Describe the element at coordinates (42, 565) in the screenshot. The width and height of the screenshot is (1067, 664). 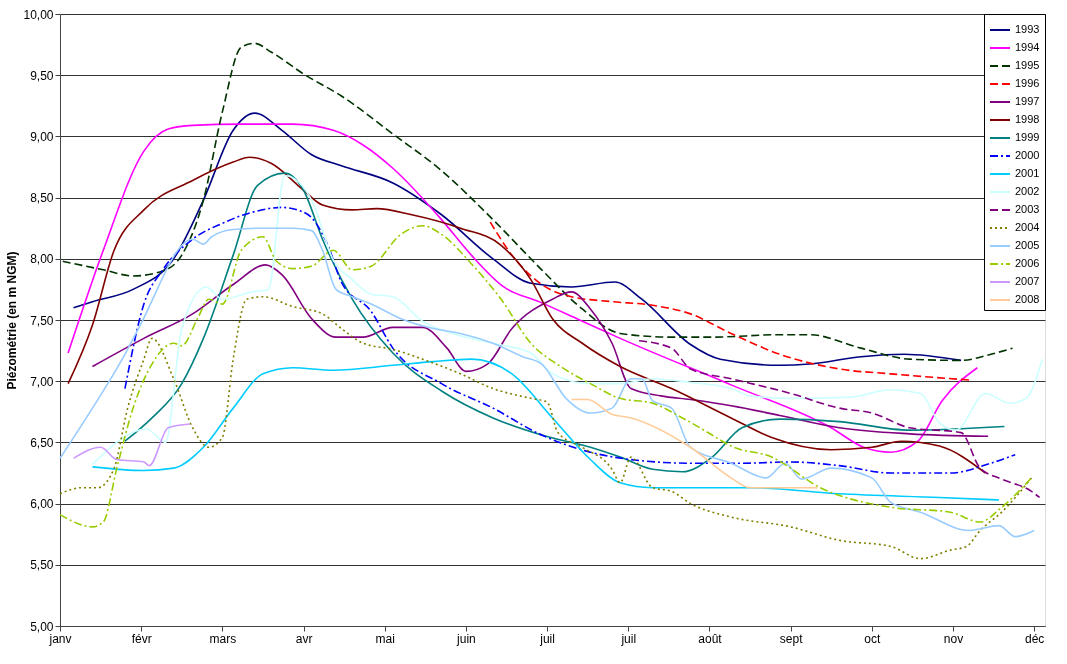
I see `y-tick-label: 5,50` at that location.